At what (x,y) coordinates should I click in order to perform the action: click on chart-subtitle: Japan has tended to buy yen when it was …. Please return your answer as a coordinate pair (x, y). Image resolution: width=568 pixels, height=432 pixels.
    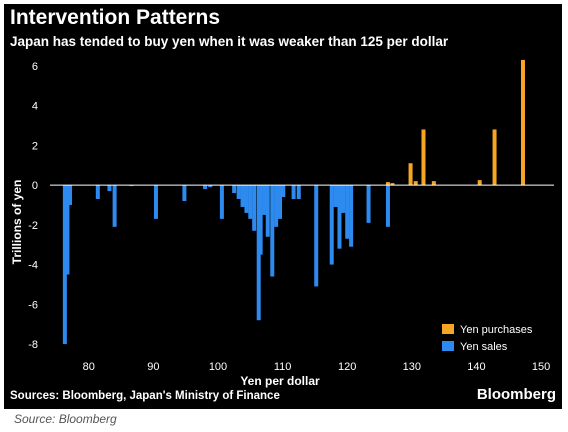
    Looking at the image, I should click on (229, 41).